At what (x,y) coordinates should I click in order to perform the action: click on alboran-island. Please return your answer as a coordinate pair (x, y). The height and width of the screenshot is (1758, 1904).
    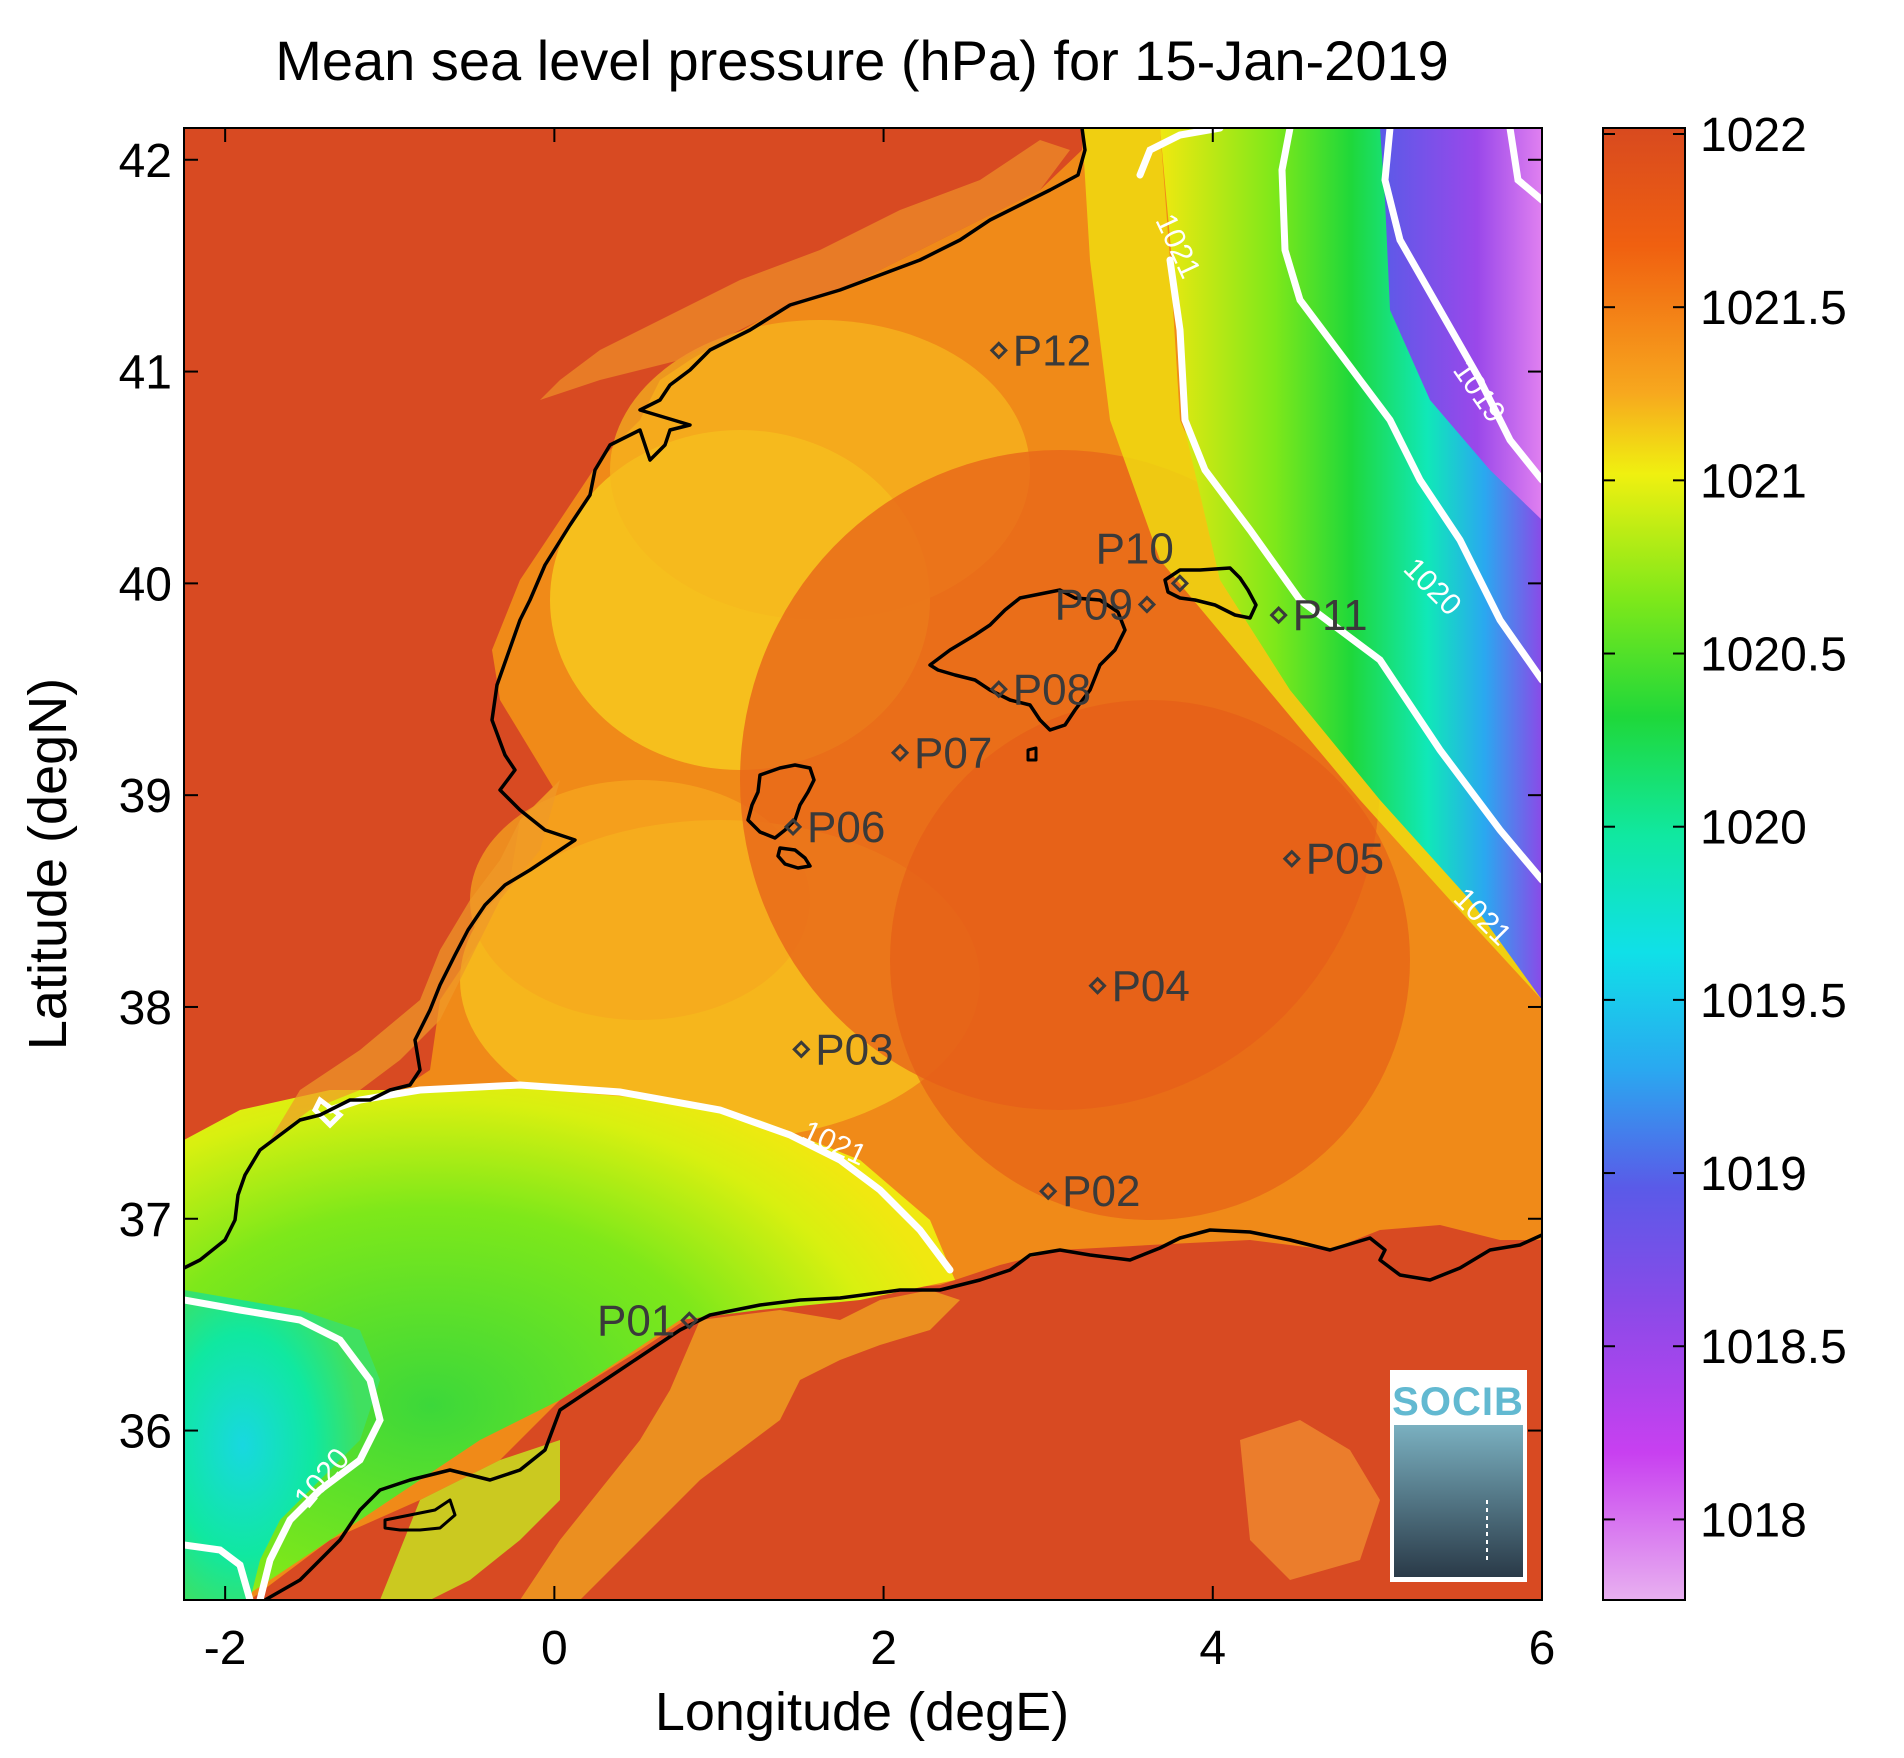
    Looking at the image, I should click on (420, 1515).